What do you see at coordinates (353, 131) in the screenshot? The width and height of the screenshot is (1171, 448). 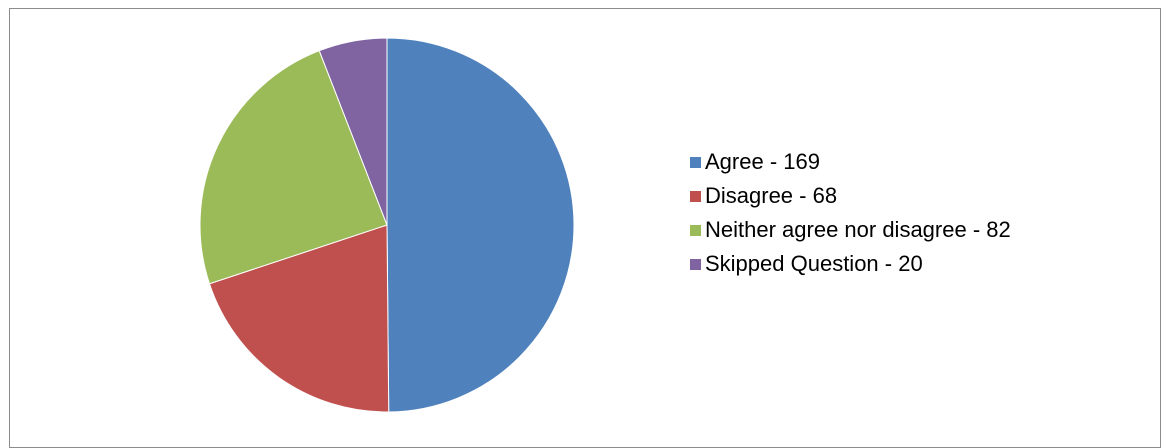 I see `pie-slice-skipped-question` at bounding box center [353, 131].